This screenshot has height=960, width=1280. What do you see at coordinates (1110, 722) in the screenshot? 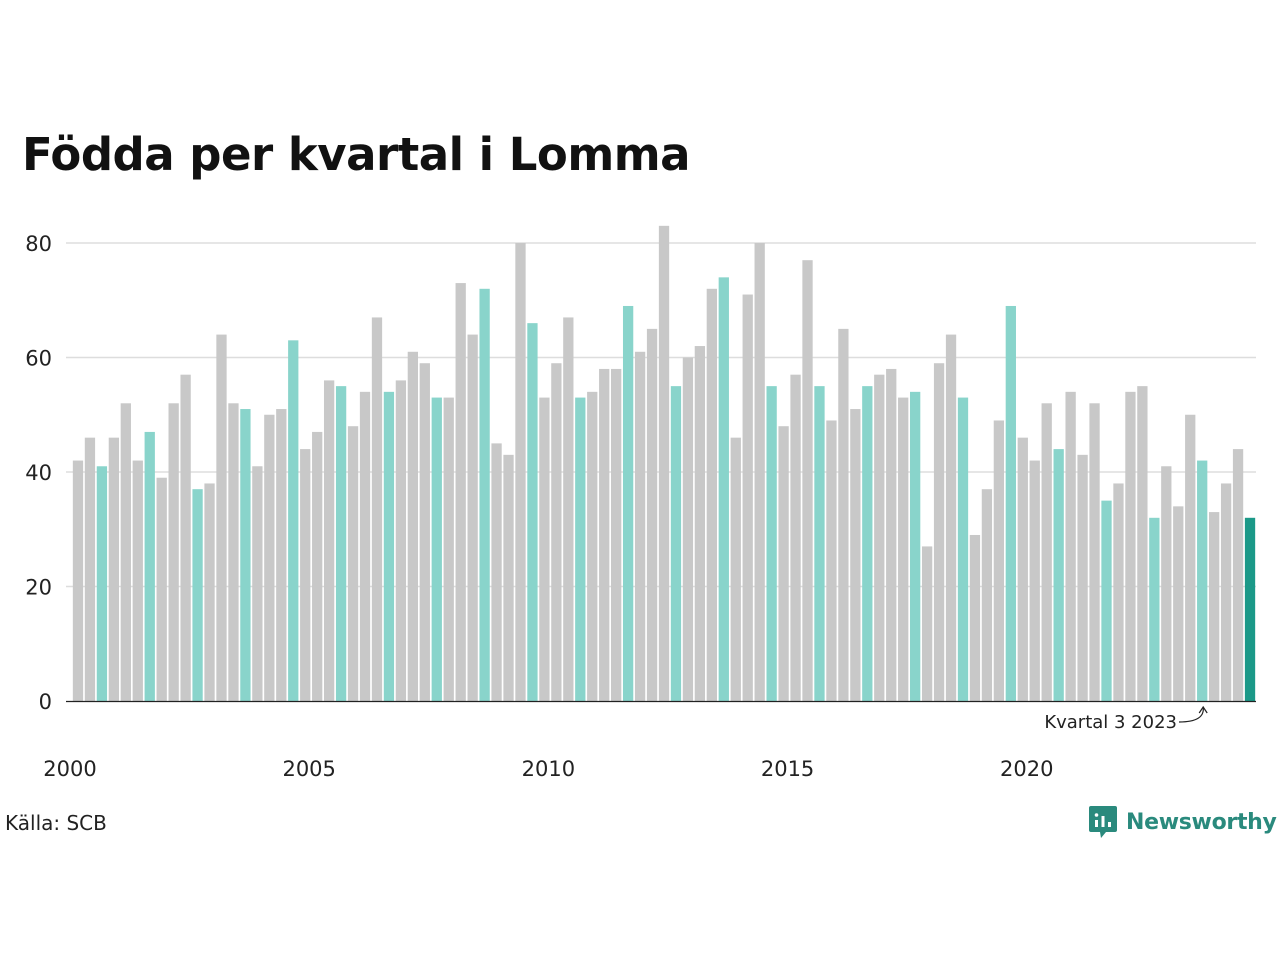
I see `annotation-label: Kvartal 3 2023` at bounding box center [1110, 722].